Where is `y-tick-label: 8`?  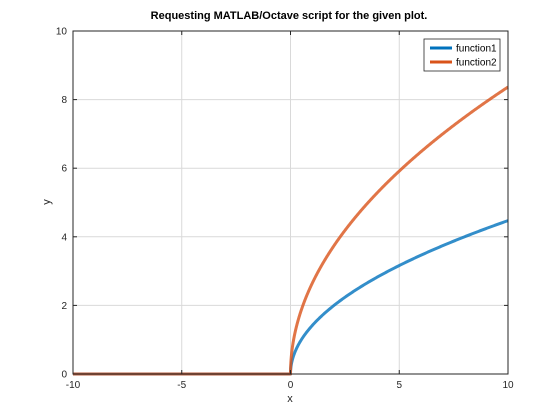 y-tick-label: 8 is located at coordinates (64, 100).